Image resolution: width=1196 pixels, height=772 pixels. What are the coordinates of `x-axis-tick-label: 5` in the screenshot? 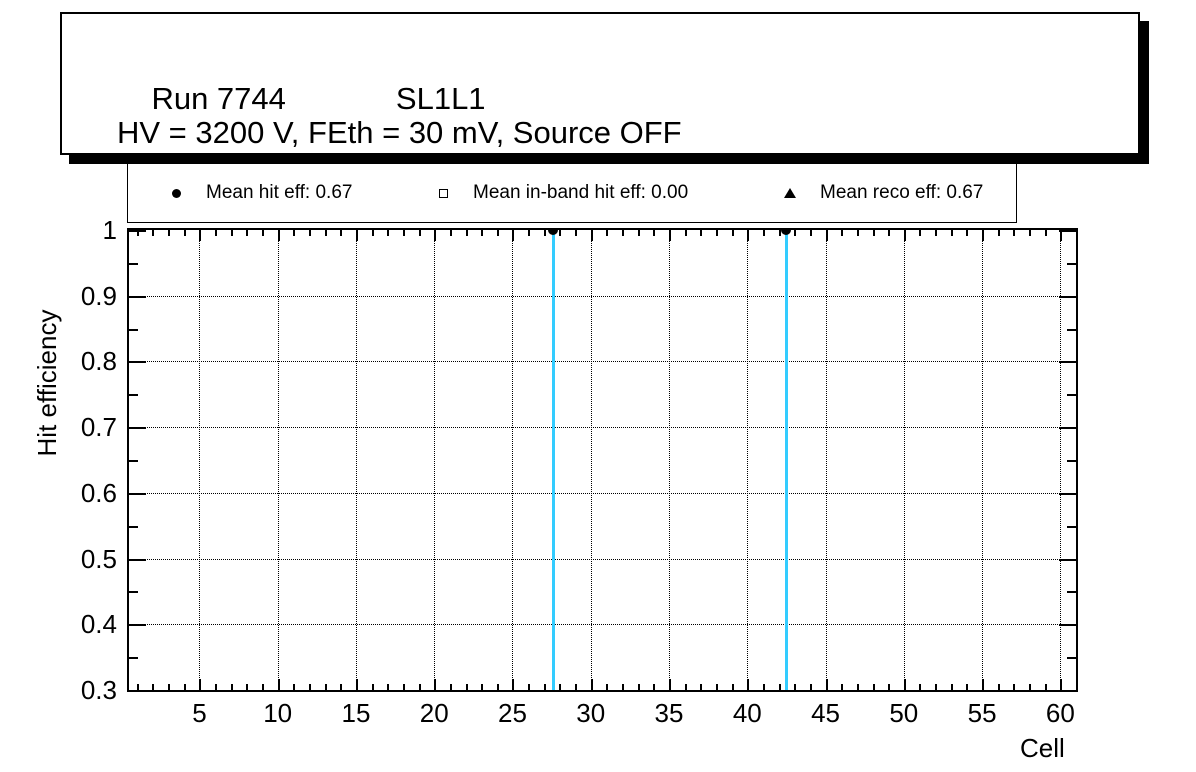 It's located at (199, 713).